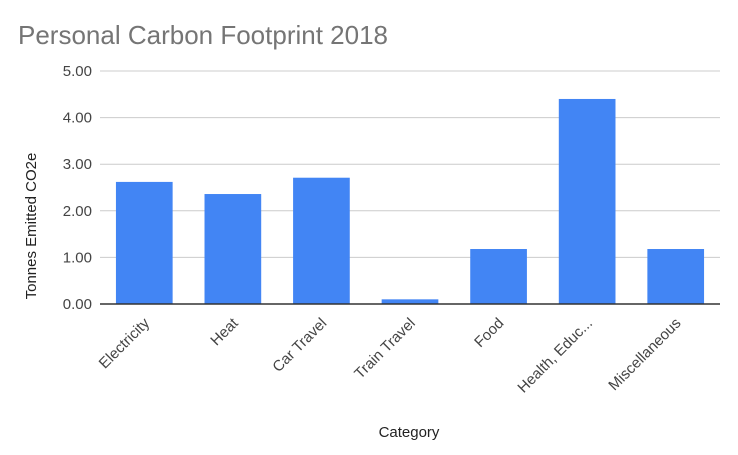 Image resolution: width=738 pixels, height=455 pixels. I want to click on x-tick-label: Food, so click(489, 333).